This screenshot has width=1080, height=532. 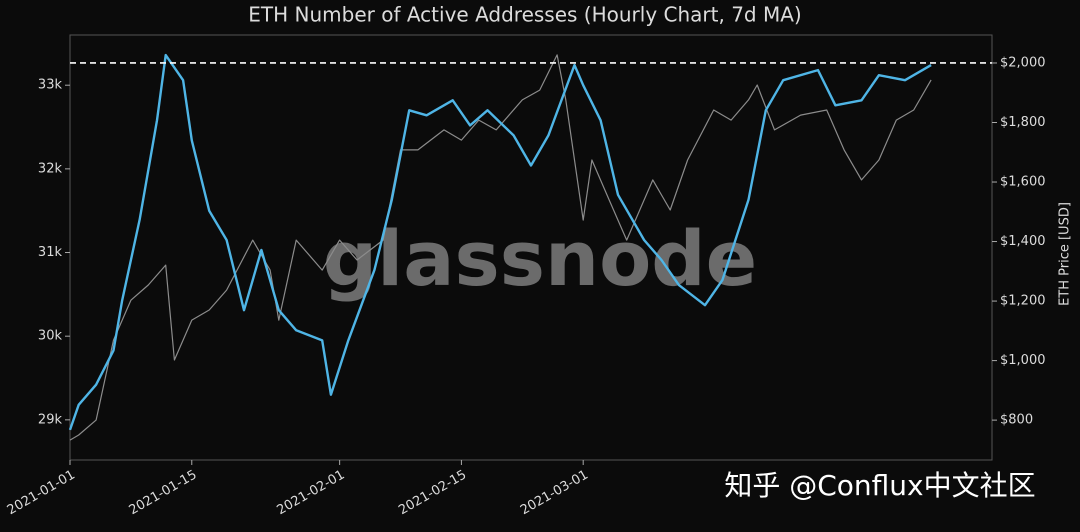 I want to click on y2-tick-label: $800, so click(x=1016, y=420).